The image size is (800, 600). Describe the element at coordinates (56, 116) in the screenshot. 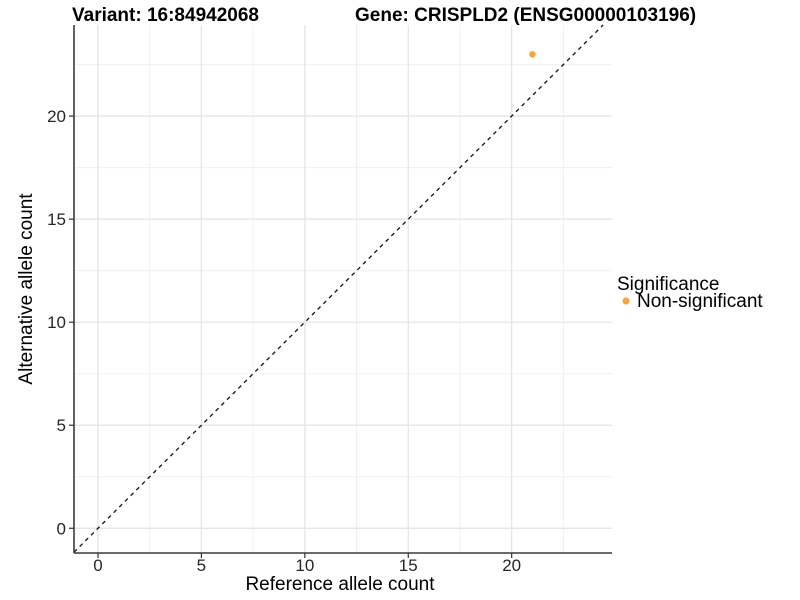

I see `y-tick-label: 20` at that location.